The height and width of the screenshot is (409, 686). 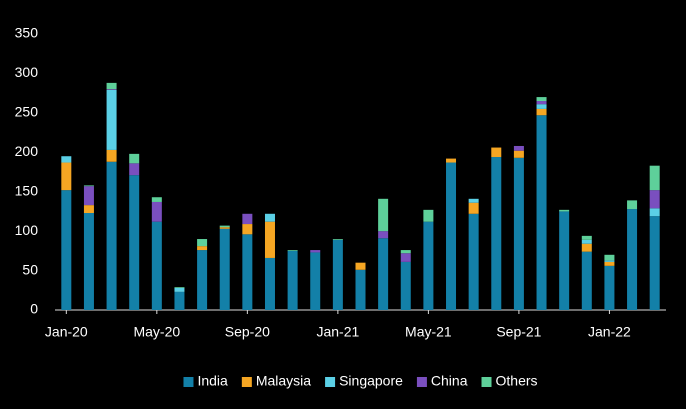 I want to click on x-tick-label: May-20, so click(x=156, y=332).